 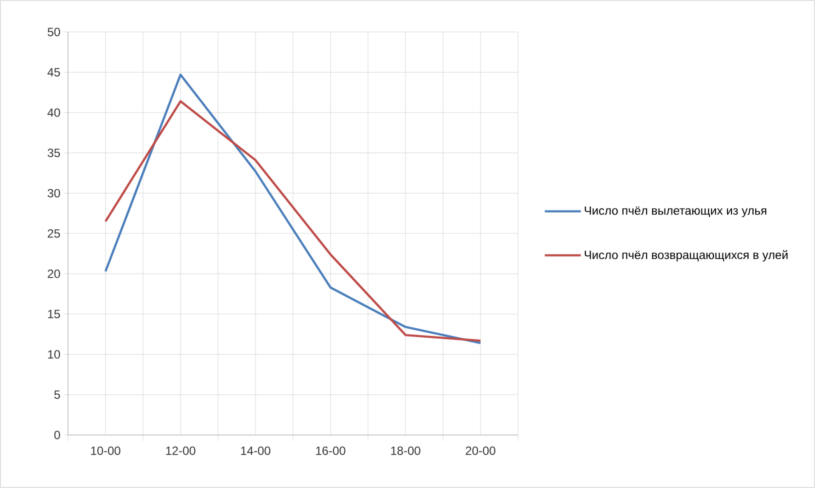 What do you see at coordinates (181, 450) in the screenshot?
I see `x-tick-label: 12-00` at bounding box center [181, 450].